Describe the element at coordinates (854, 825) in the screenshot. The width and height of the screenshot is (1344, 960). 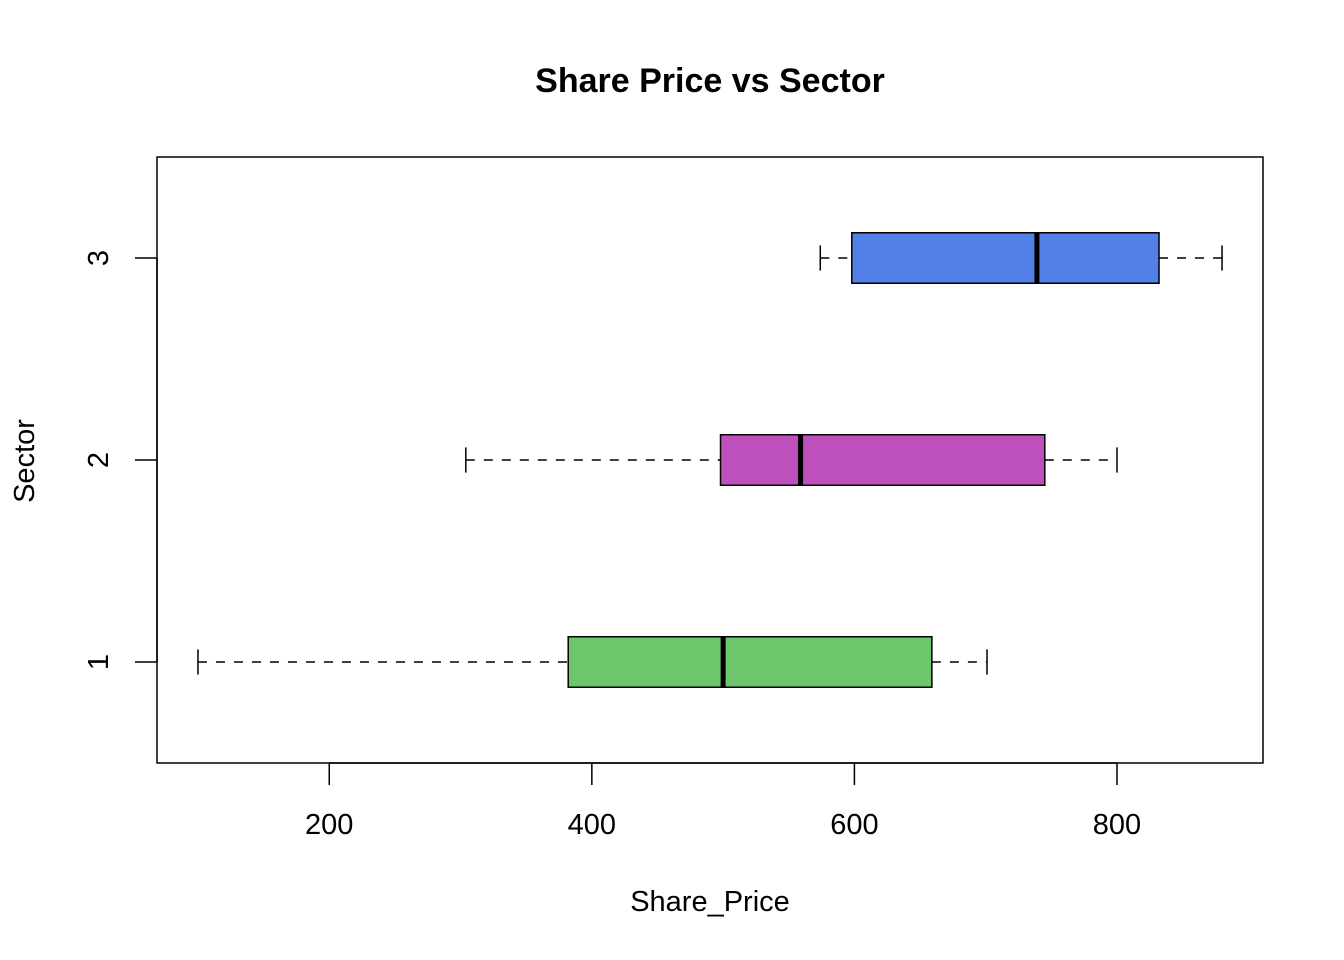
I see `x-tick-label: 600` at that location.